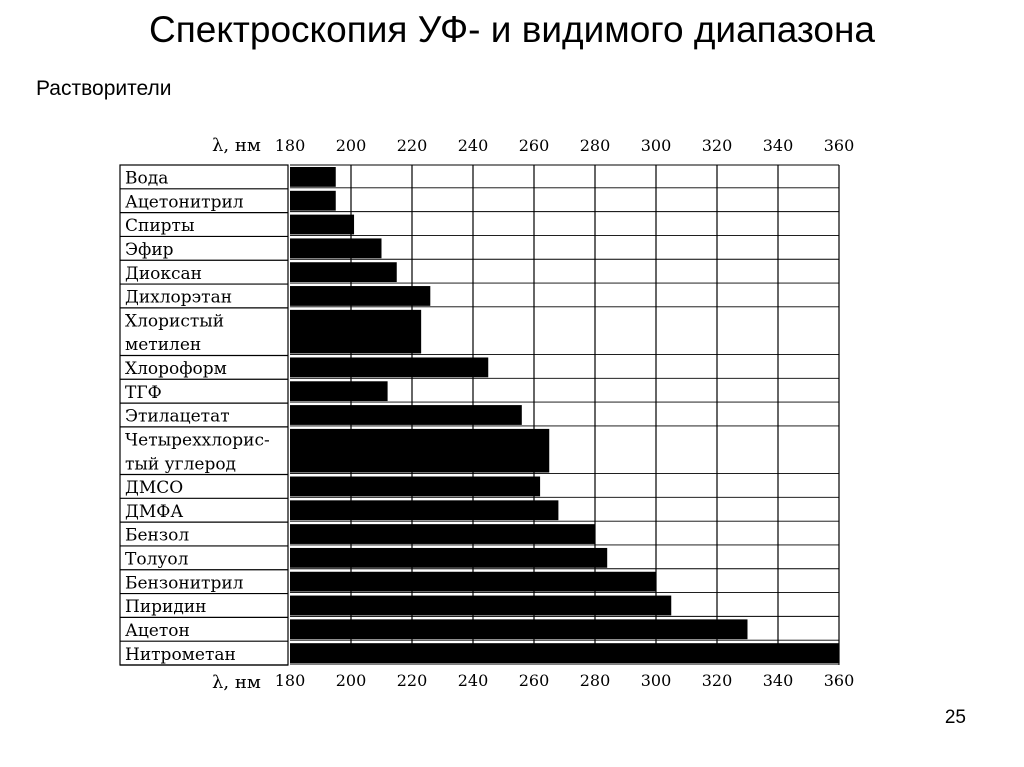  What do you see at coordinates (778, 680) in the screenshot?
I see `tick-label-bottom-340: 340` at bounding box center [778, 680].